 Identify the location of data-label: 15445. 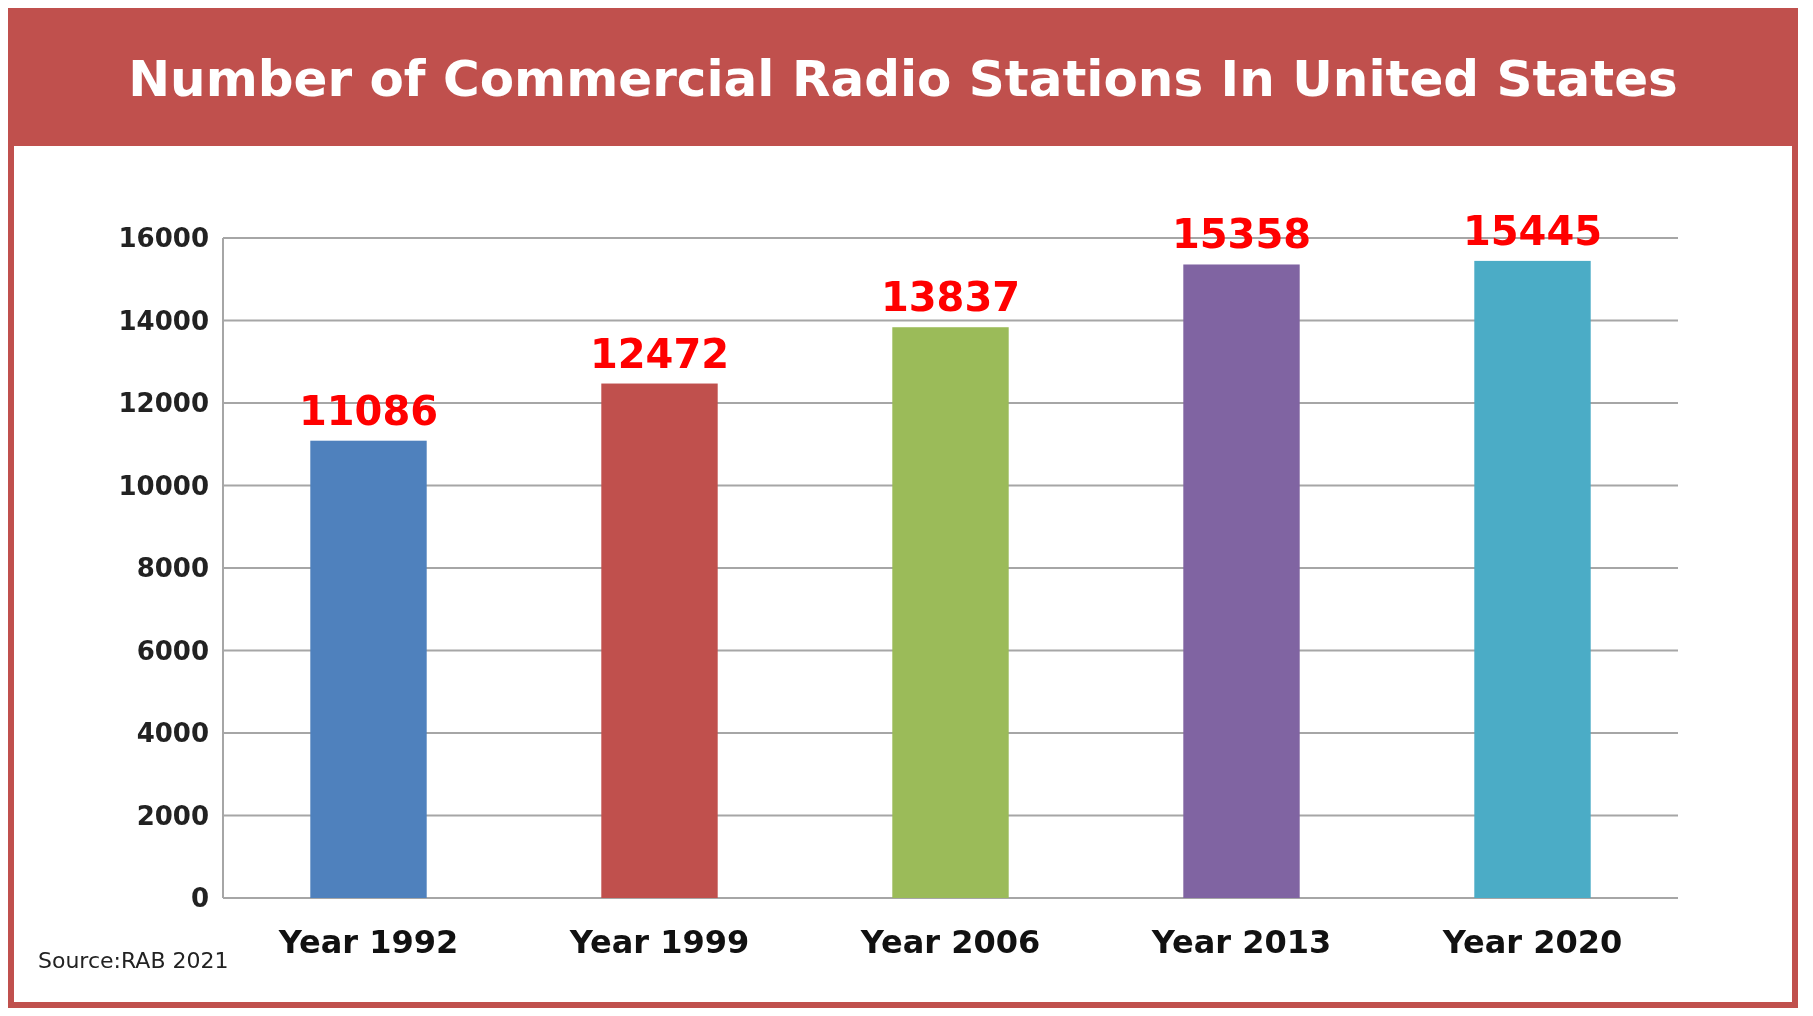
(1532, 230).